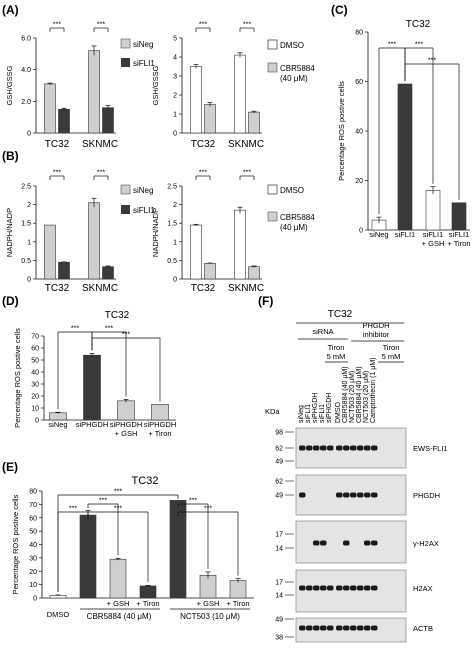 The width and height of the screenshot is (474, 649). Describe the element at coordinates (272, 67) in the screenshot. I see `legend-swatch-cbr5884` at that location.